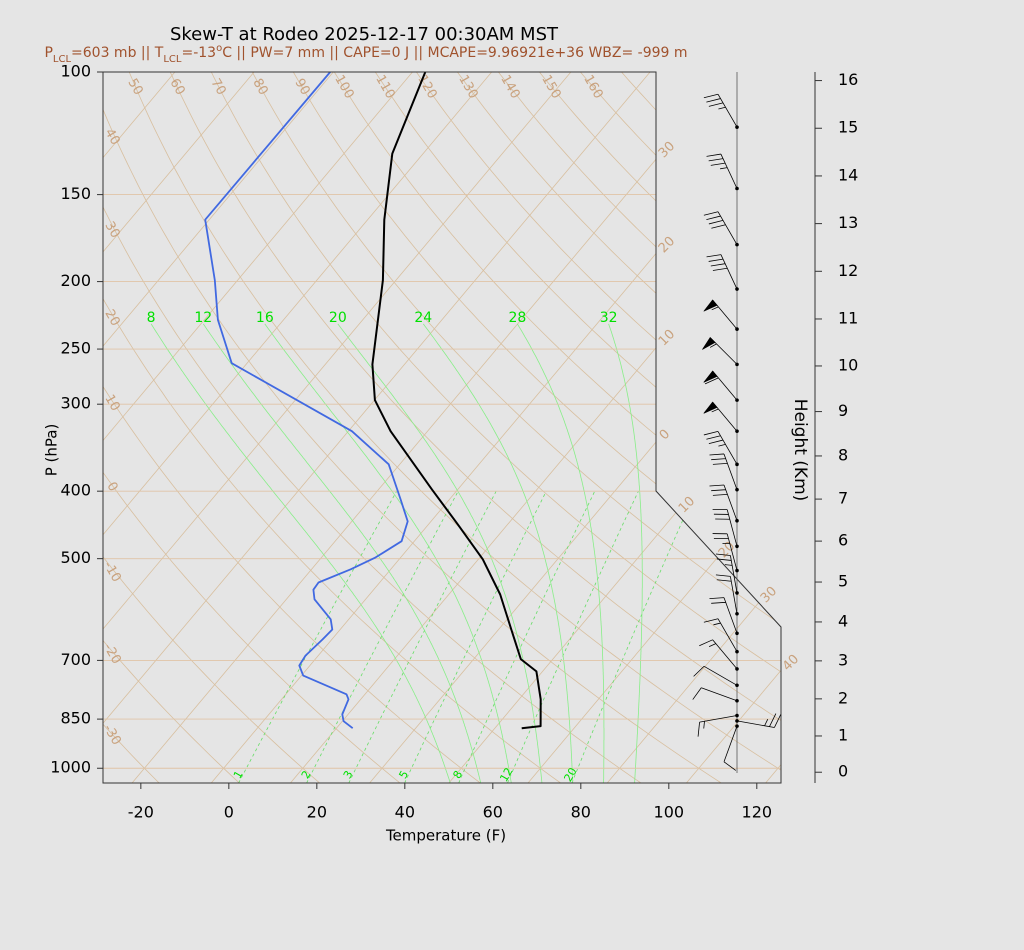 This screenshot has height=950, width=1024. I want to click on x-tick-label: 100, so click(669, 812).